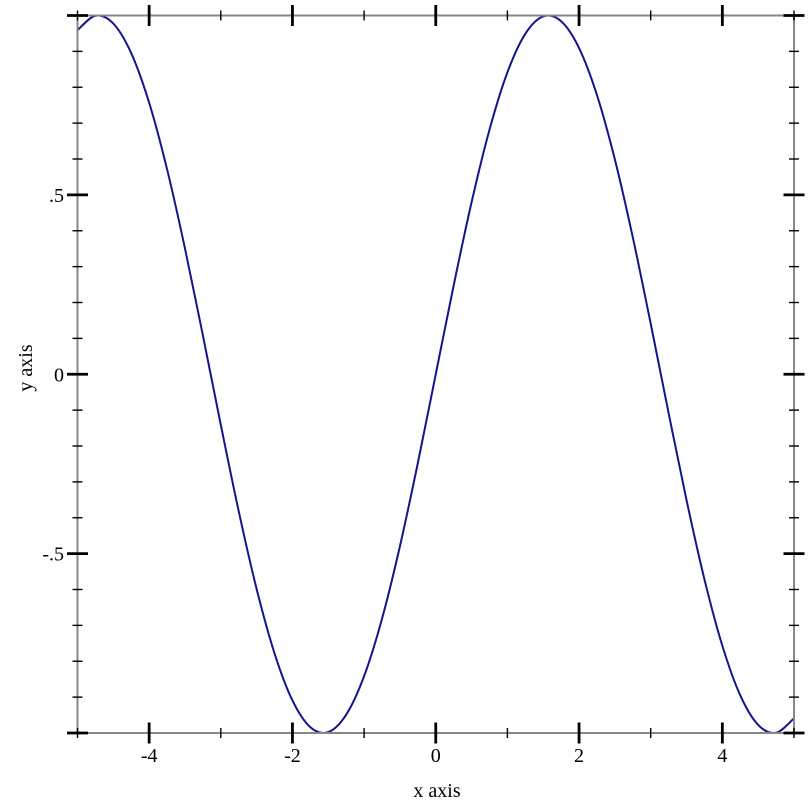  Describe the element at coordinates (149, 756) in the screenshot. I see `x-tick-label: -4` at that location.